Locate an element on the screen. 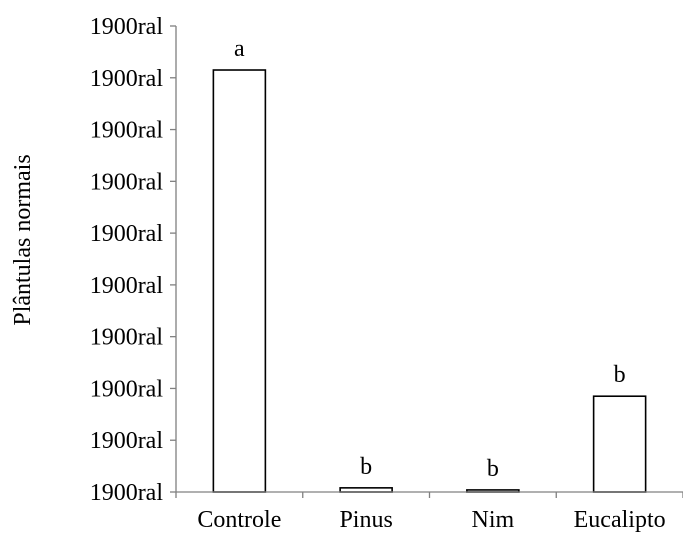 The image size is (683, 539). y-axis-title-group: Plântulas normais is located at coordinates (23, 239).